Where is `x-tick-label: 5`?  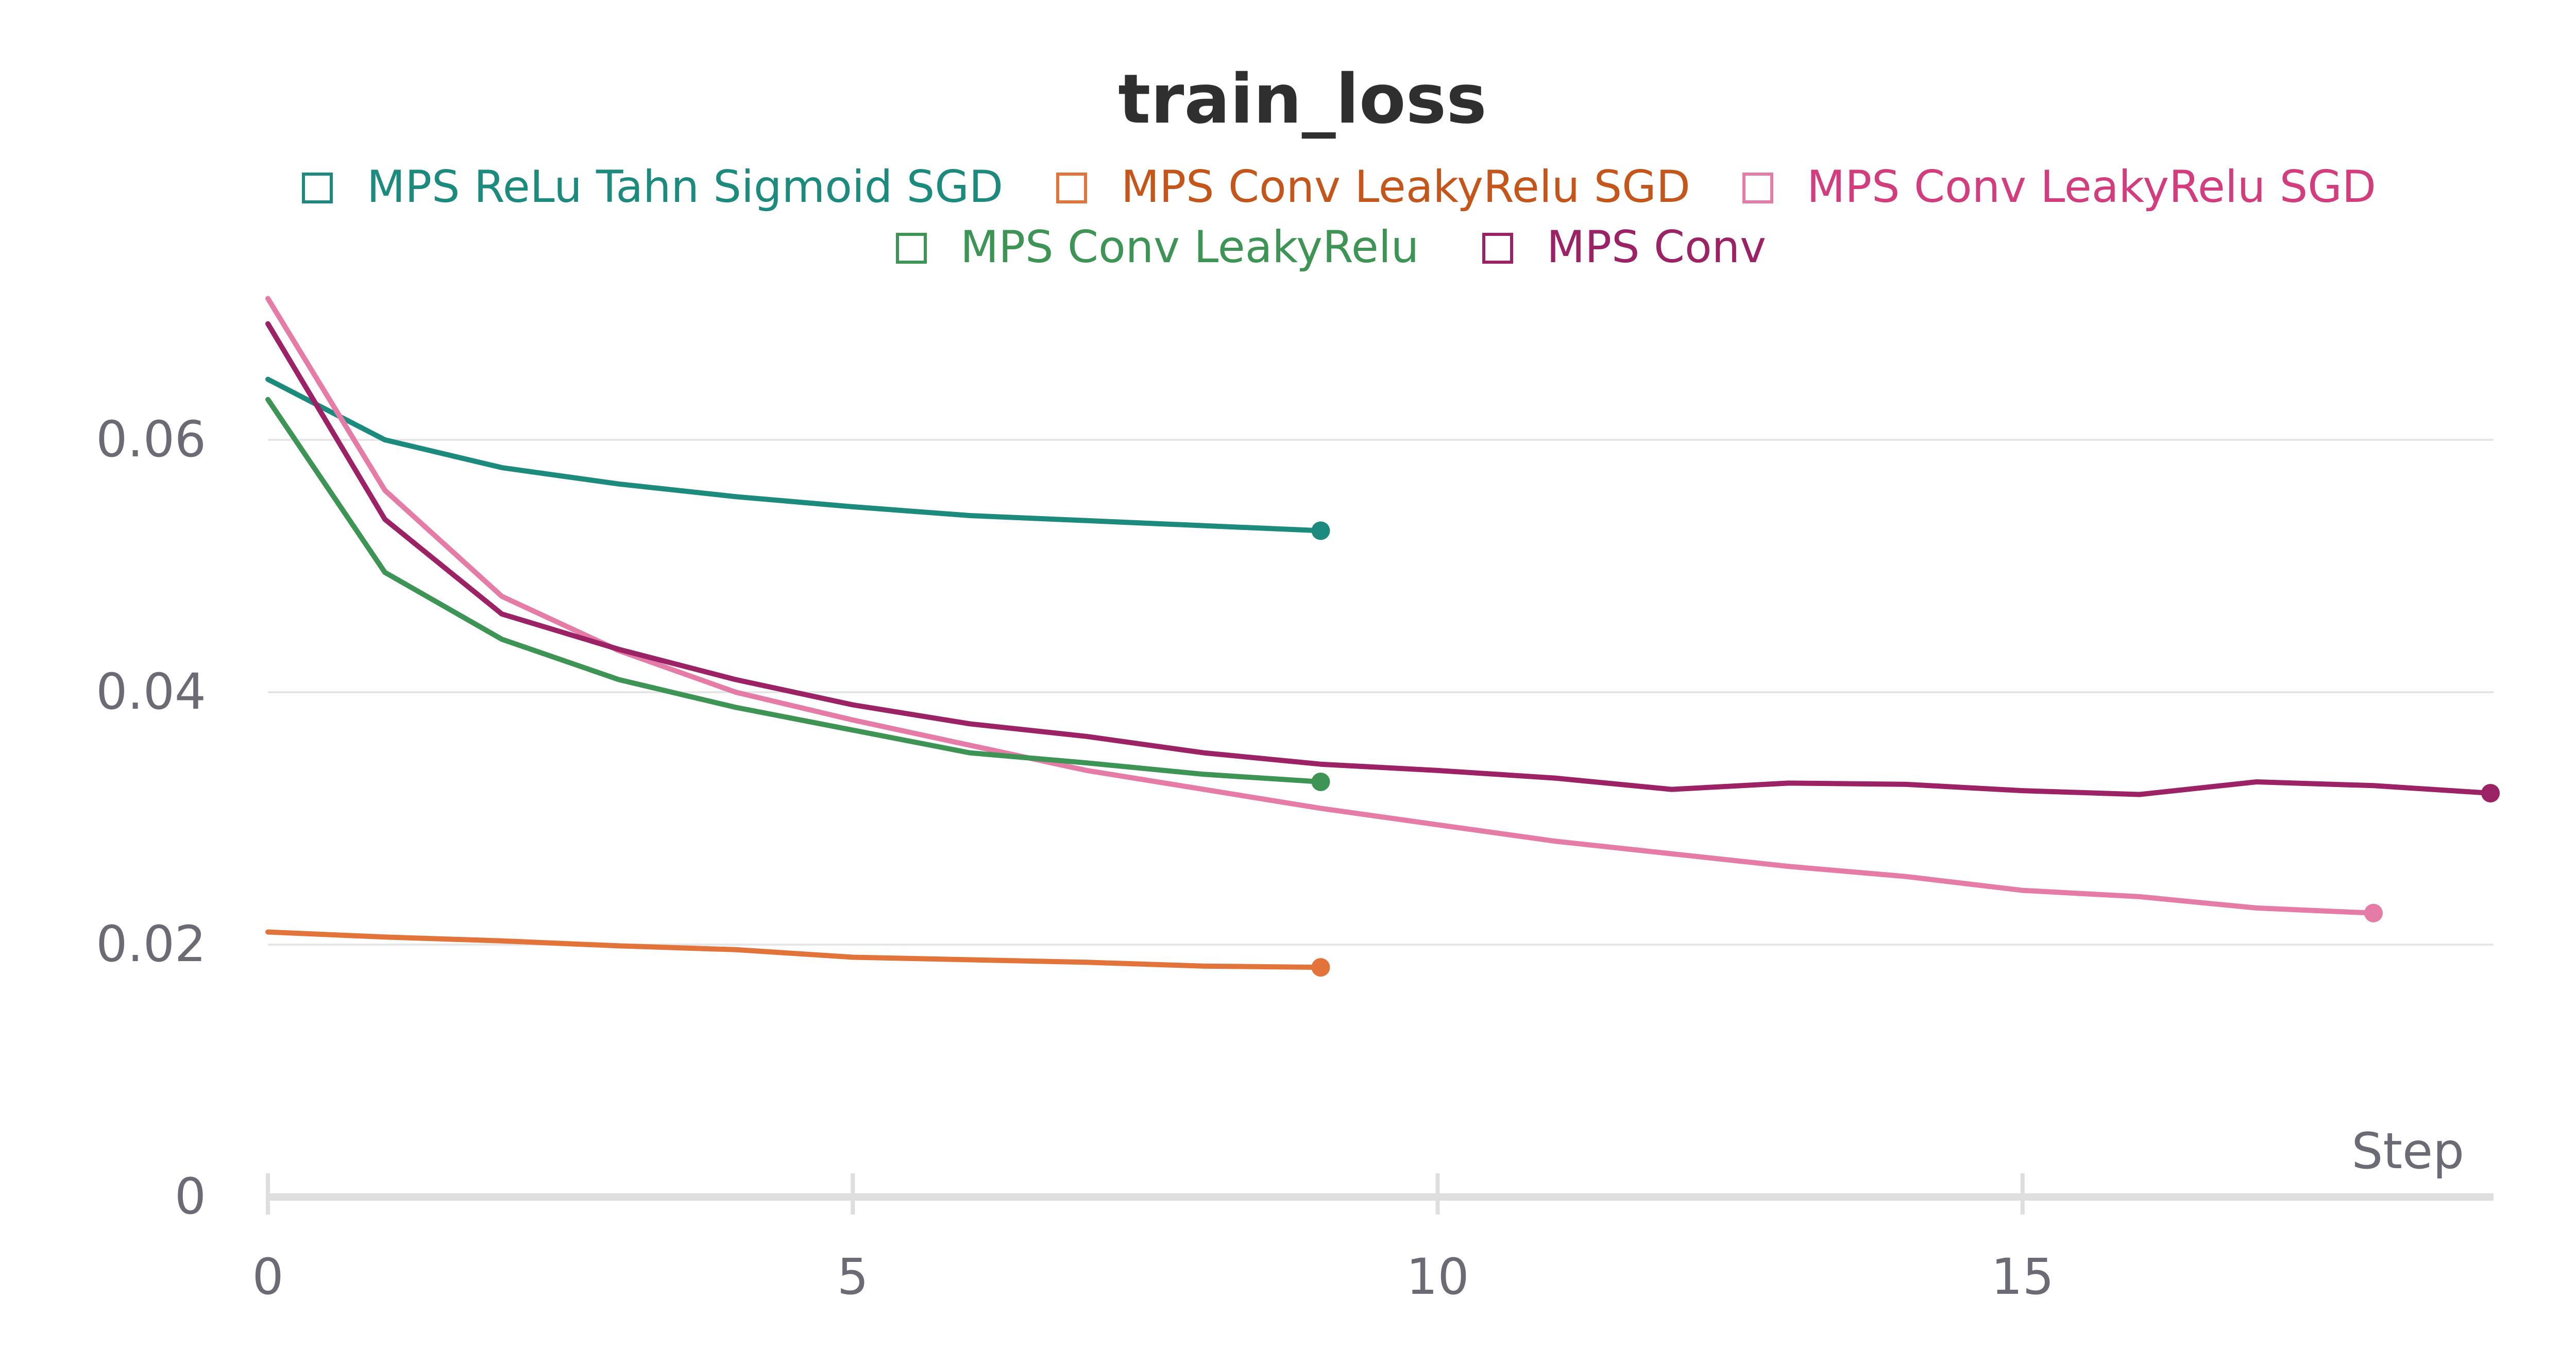 x-tick-label: 5 is located at coordinates (853, 1277).